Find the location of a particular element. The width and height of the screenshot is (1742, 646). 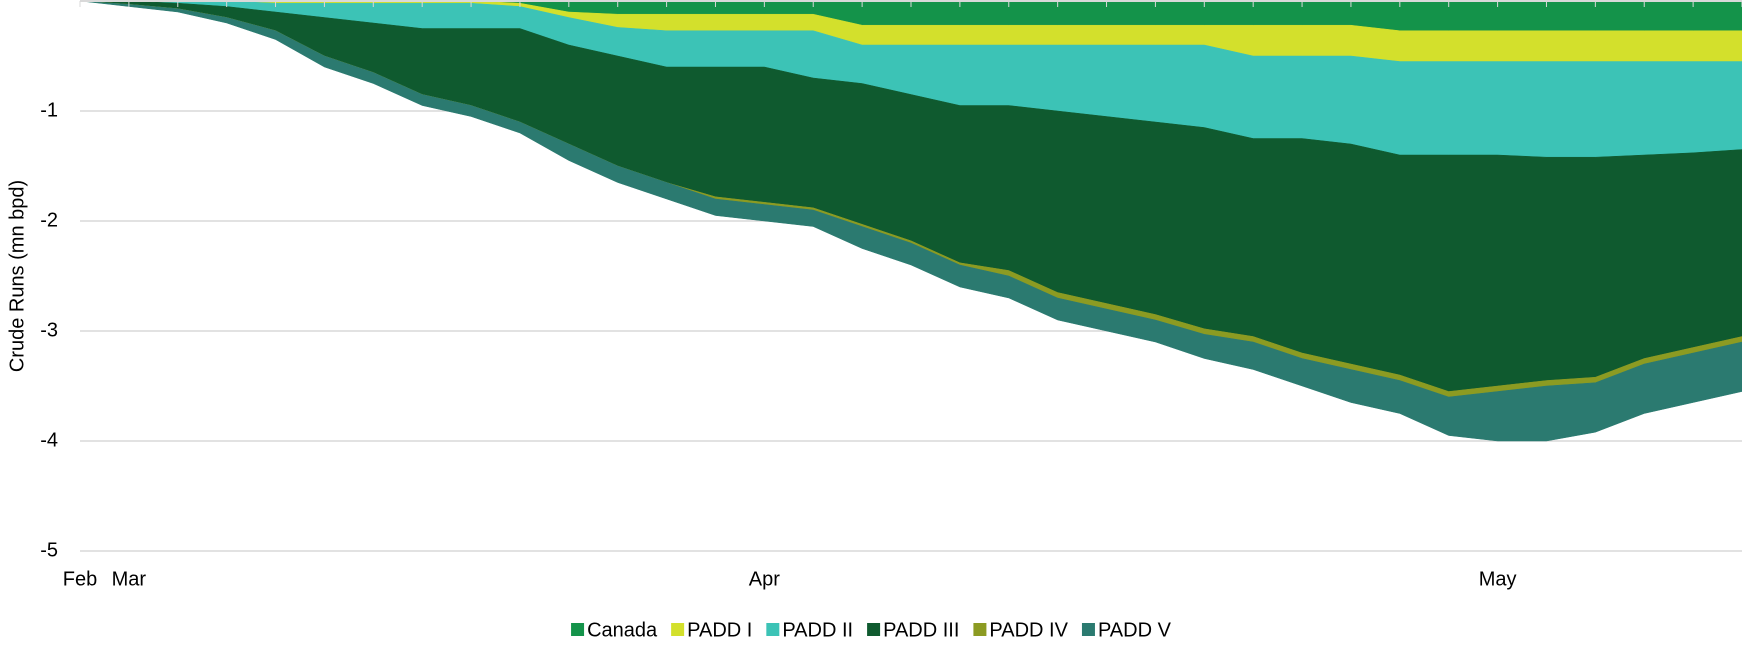

legend-label: PADD IV is located at coordinates (1028, 630).